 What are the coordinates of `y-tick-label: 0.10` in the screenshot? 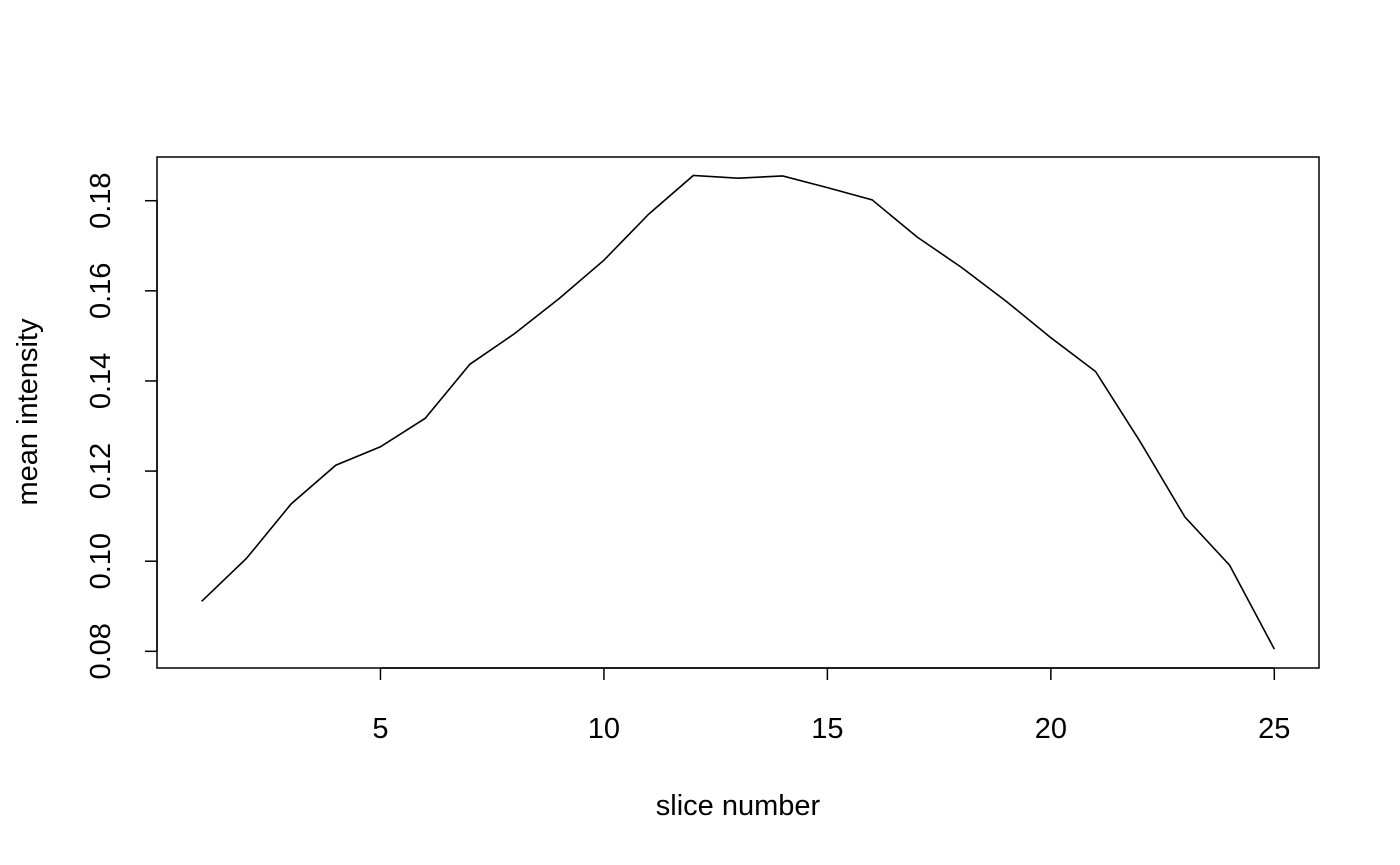 It's located at (101, 561).